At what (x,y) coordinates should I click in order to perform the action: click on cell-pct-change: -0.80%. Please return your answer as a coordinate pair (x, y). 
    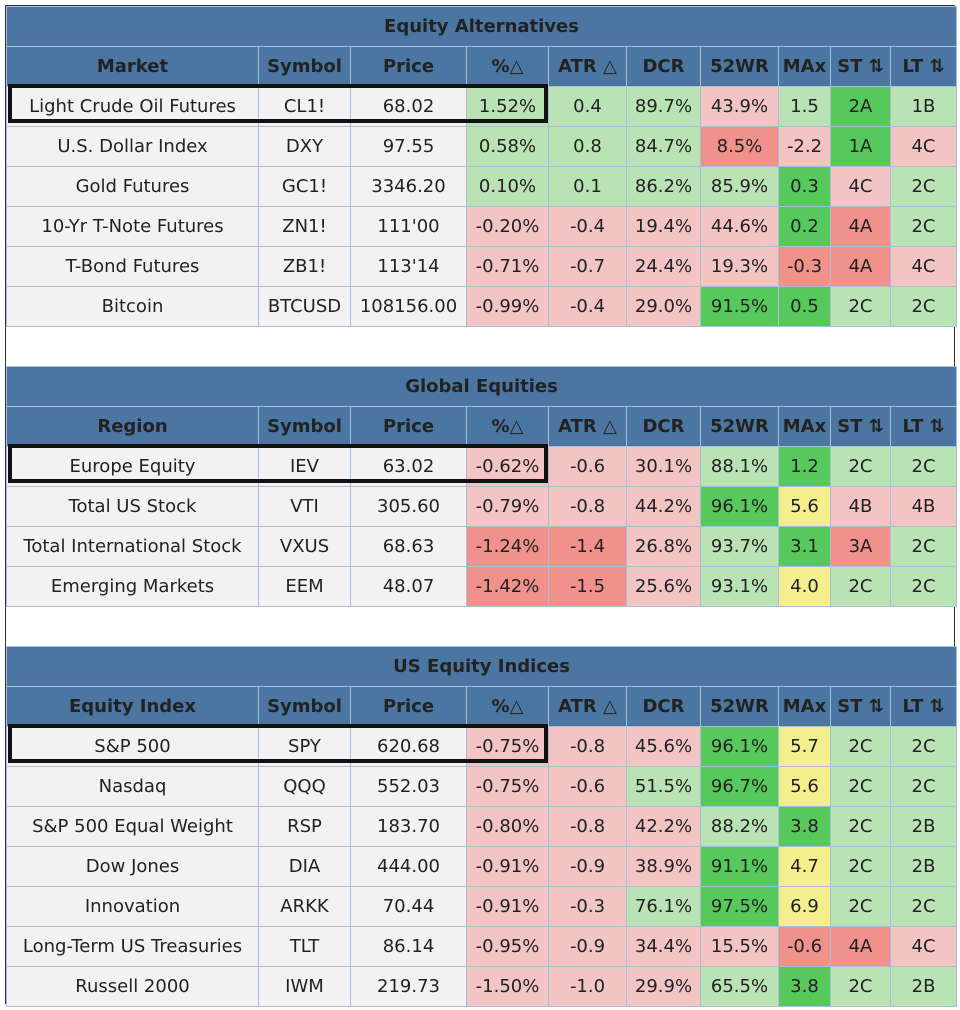
    Looking at the image, I should click on (507, 826).